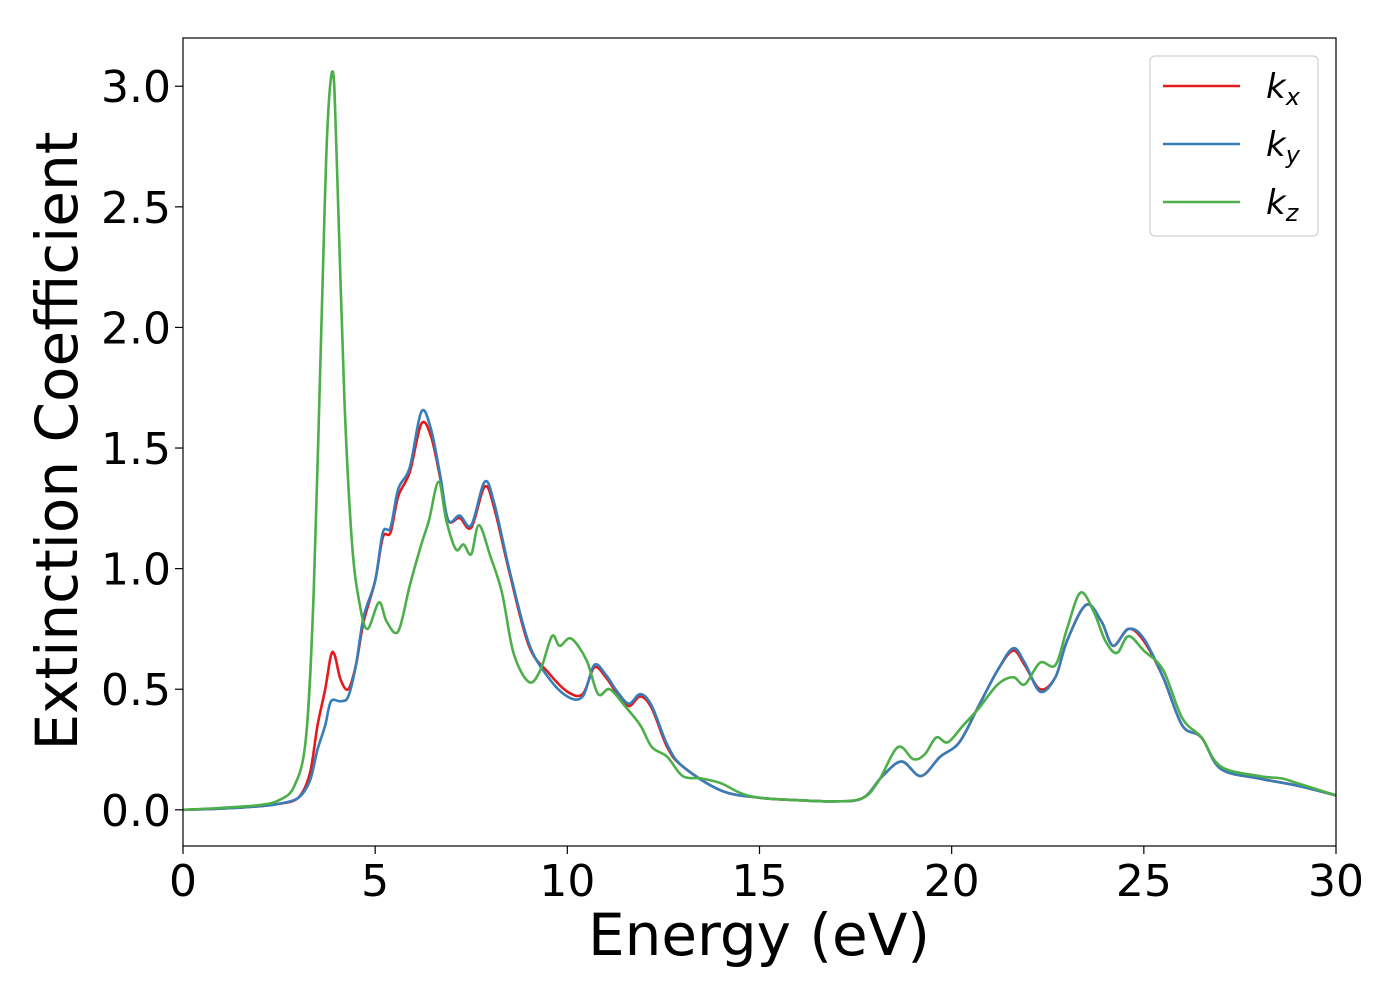 This screenshot has width=1400, height=1000. I want to click on x-tick-label: 15, so click(760, 881).